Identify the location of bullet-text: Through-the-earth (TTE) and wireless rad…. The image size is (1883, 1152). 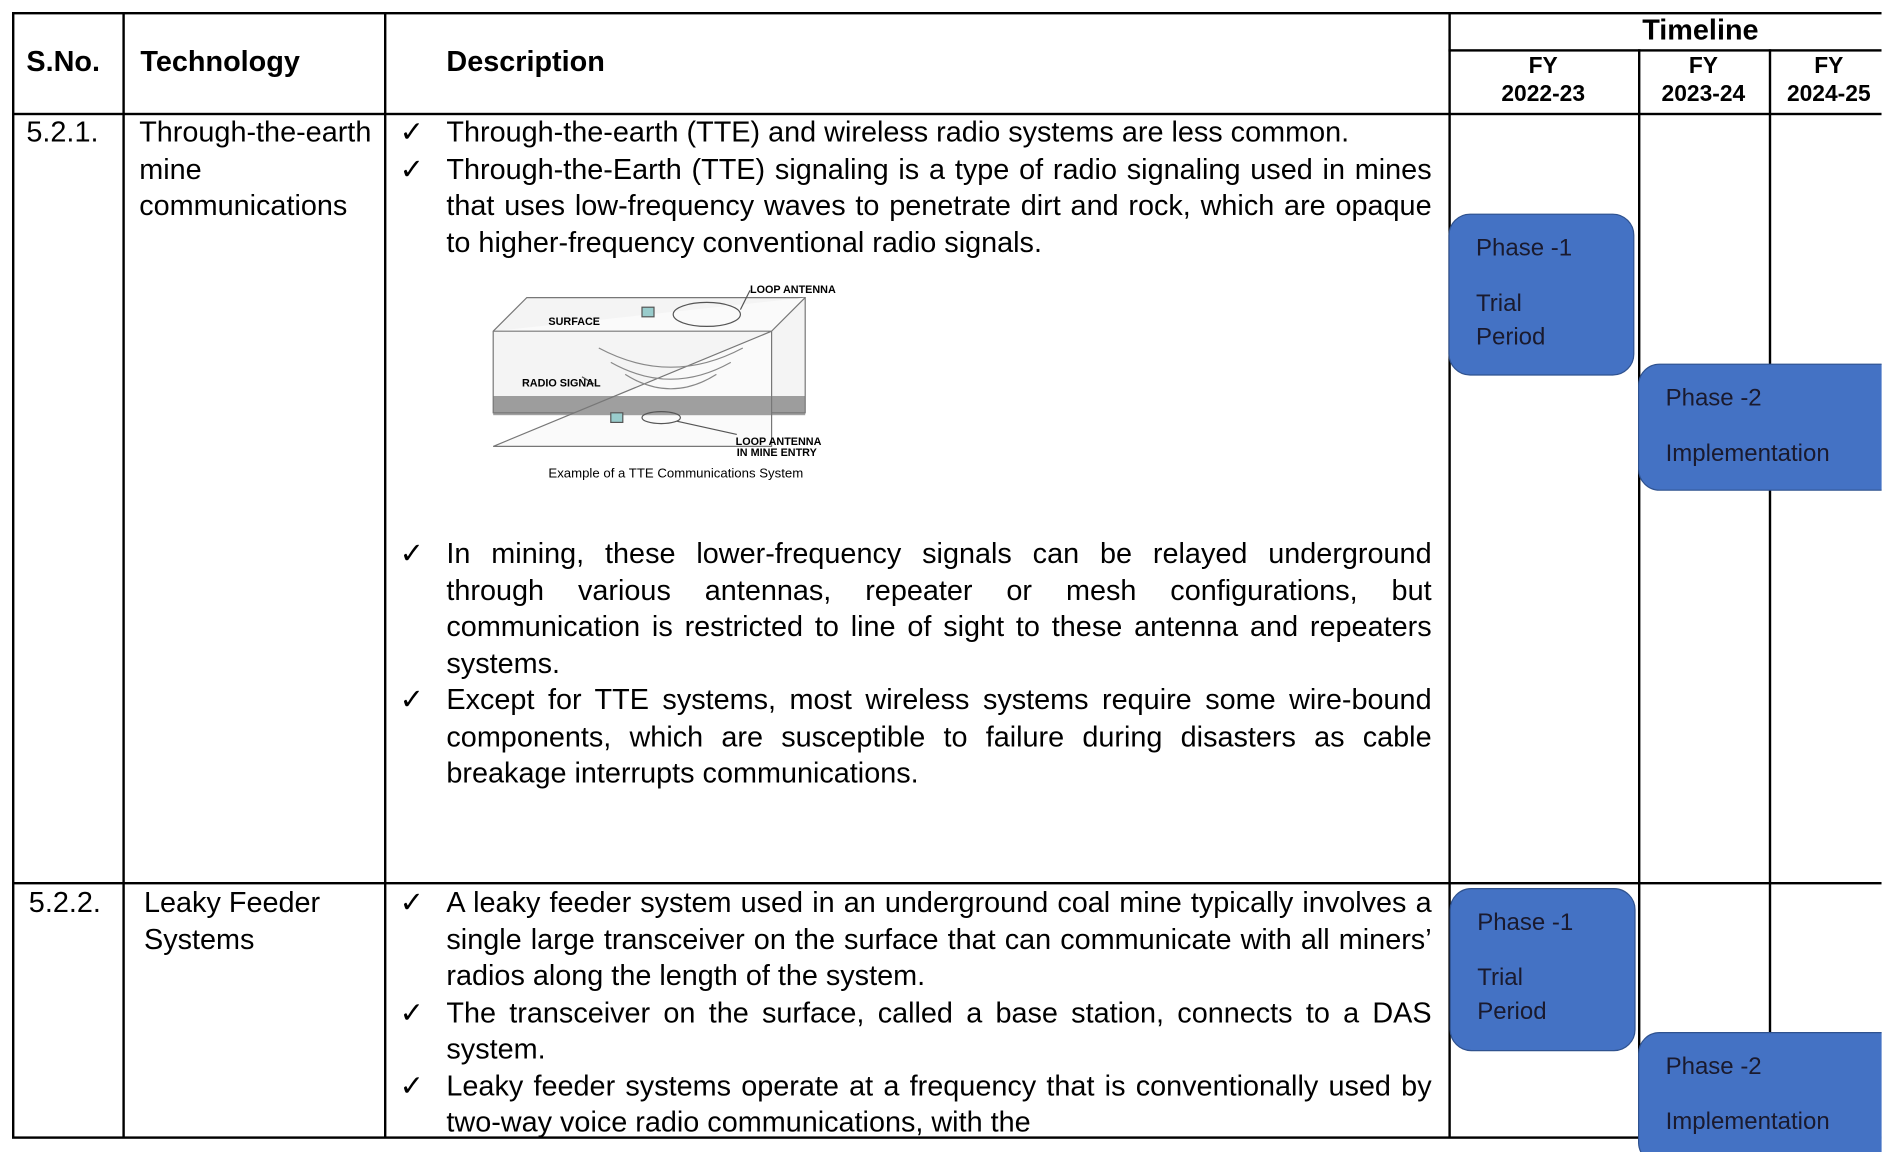
(898, 132).